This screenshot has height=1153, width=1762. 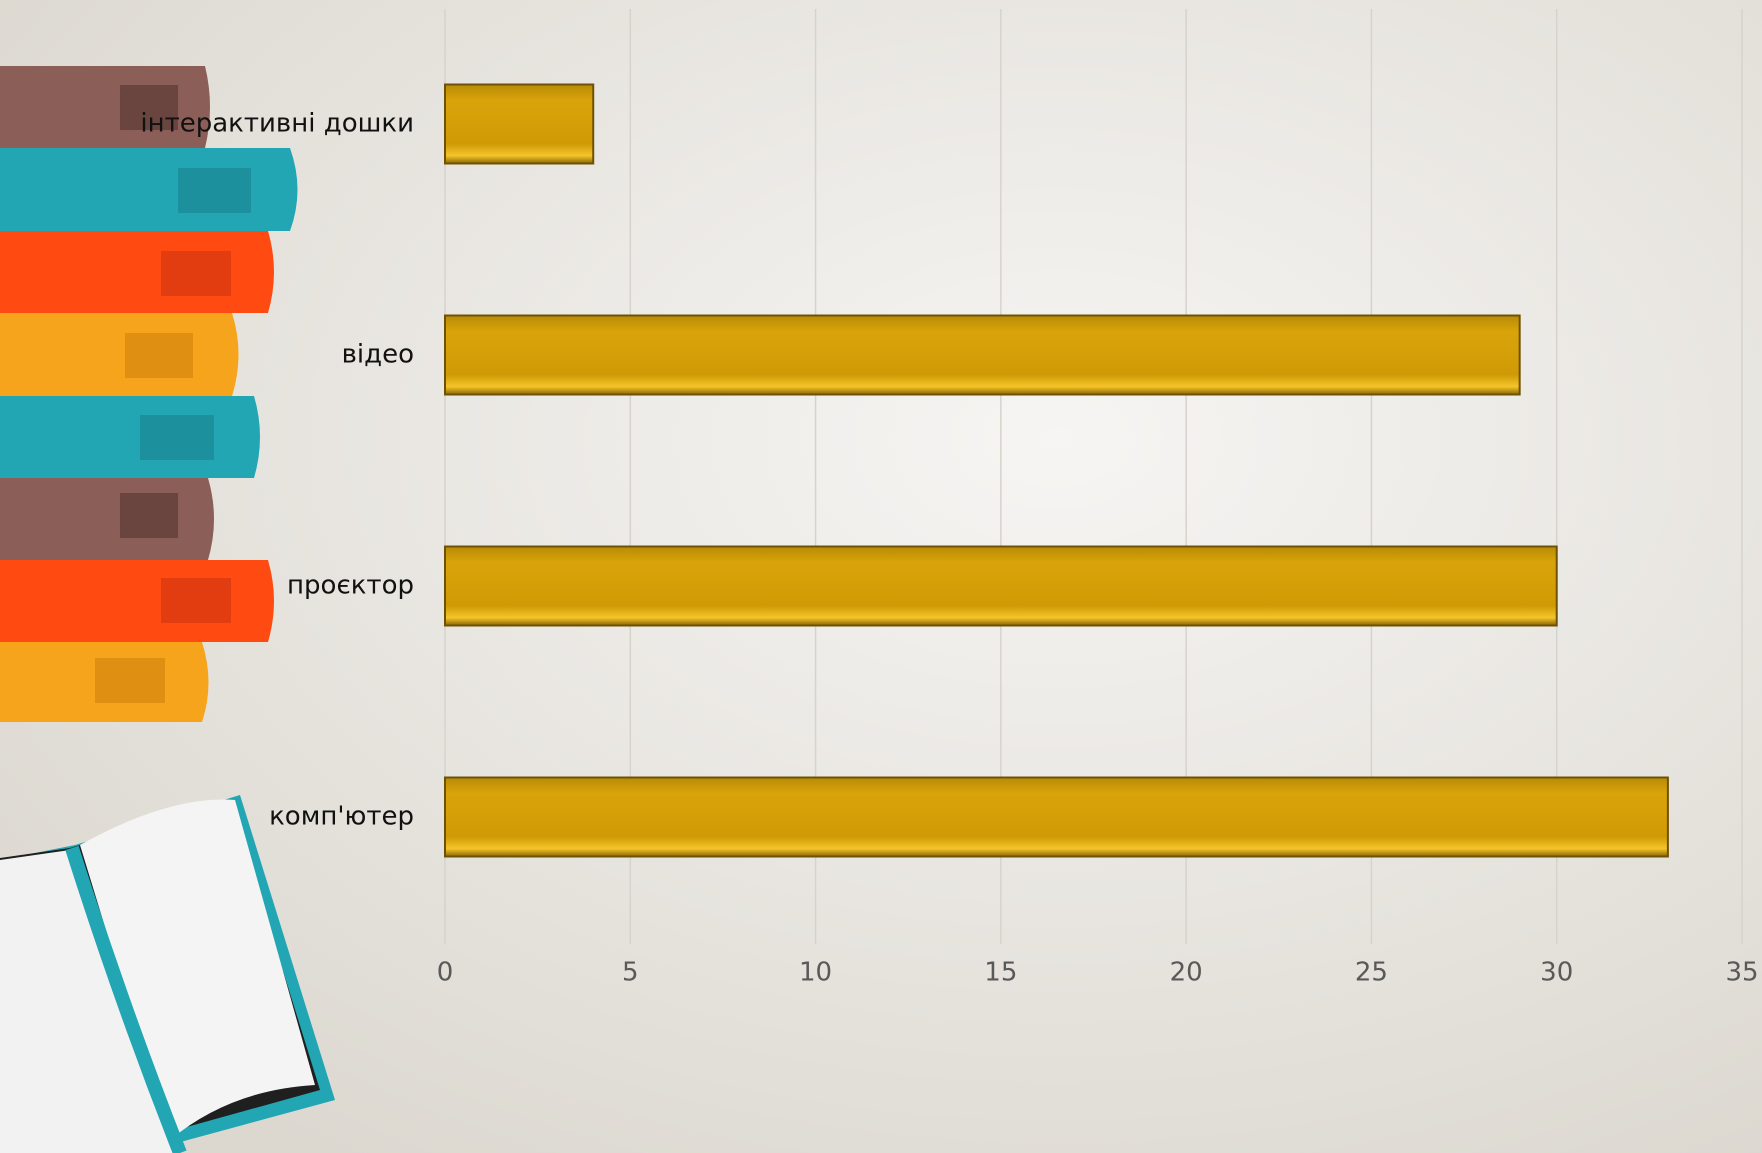 I want to click on x-tick-label: 10, so click(x=815, y=973).